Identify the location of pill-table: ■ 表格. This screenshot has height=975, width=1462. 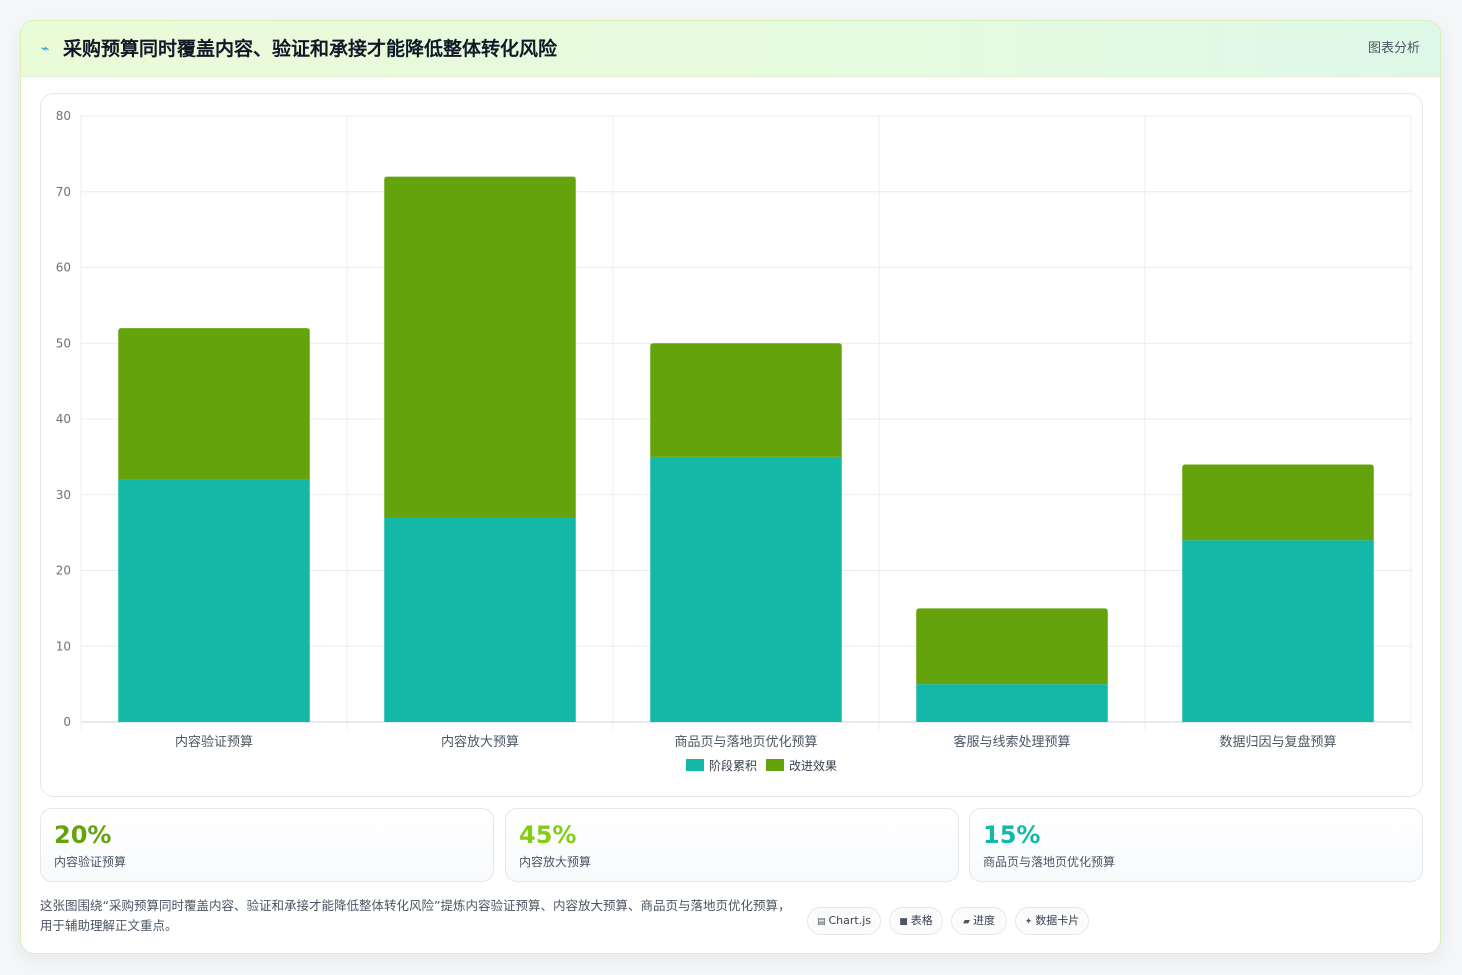
(916, 921).